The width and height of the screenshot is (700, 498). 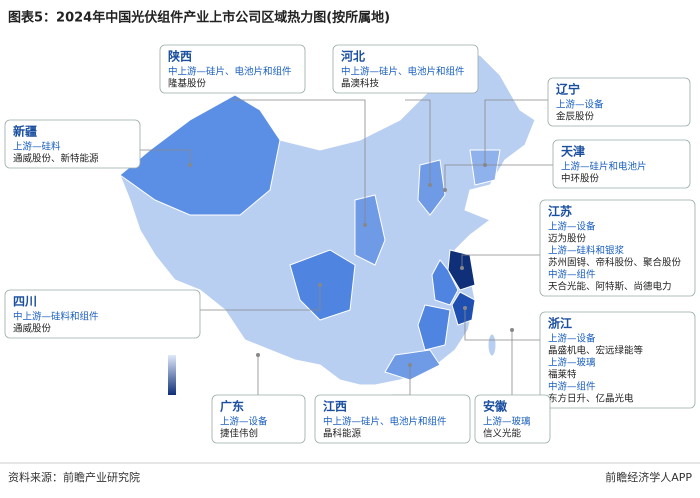 What do you see at coordinates (560, 323) in the screenshot?
I see `province-name: 浙江` at bounding box center [560, 323].